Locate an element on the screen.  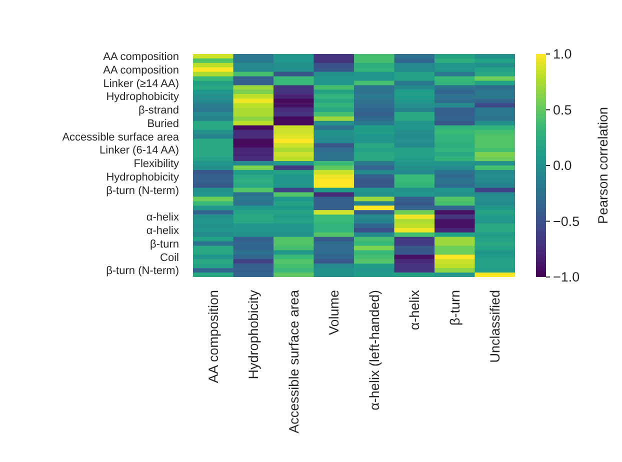
y-tick-label: β-strand is located at coordinates (158, 110).